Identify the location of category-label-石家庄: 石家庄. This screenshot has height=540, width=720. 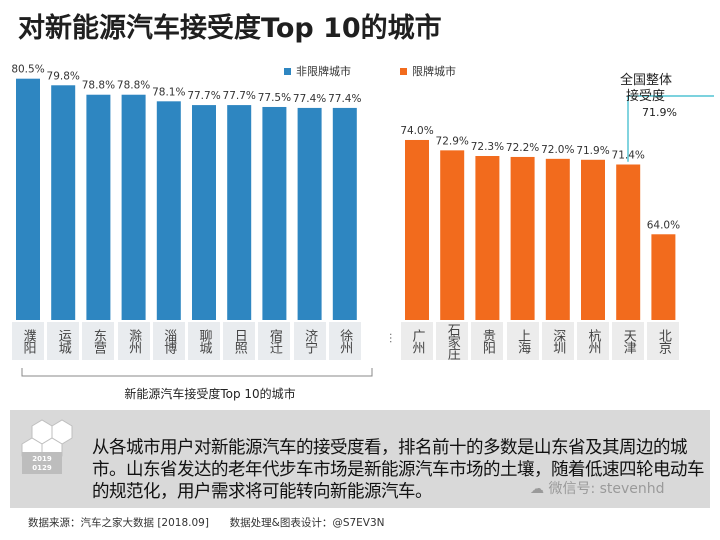
(452, 341).